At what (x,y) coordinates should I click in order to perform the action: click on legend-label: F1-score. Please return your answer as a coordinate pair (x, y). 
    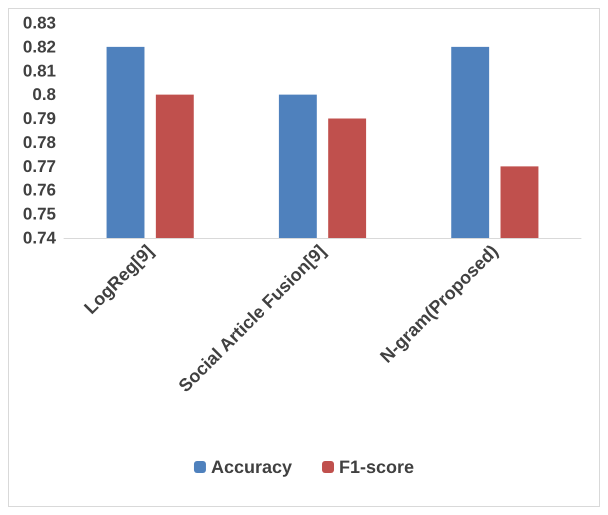
    Looking at the image, I should click on (376, 467).